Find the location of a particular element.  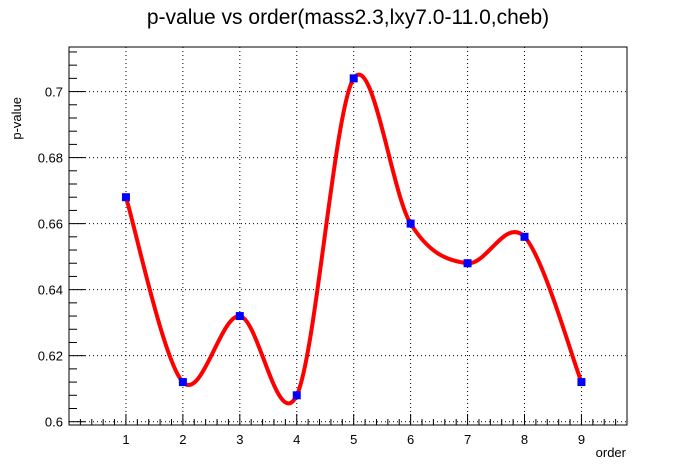

x-tick-label: 2 is located at coordinates (182, 439).